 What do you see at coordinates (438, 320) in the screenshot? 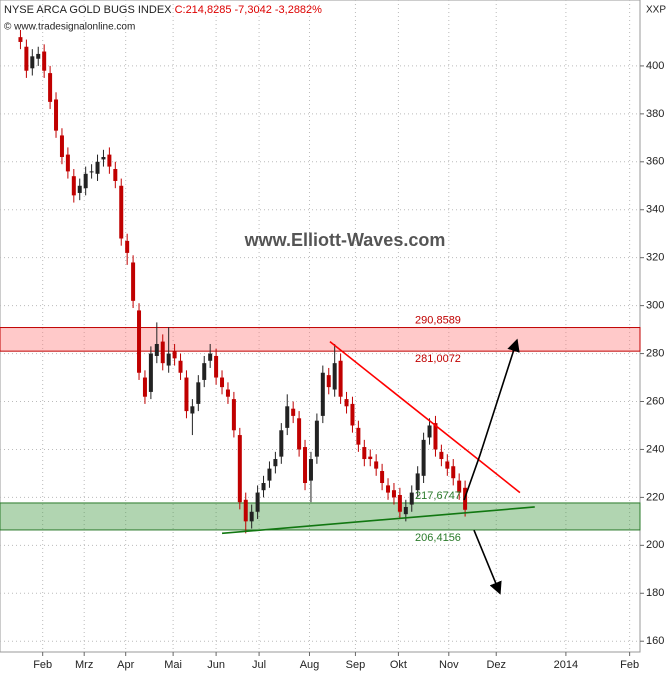
I see `zone-label: 290,8589` at bounding box center [438, 320].